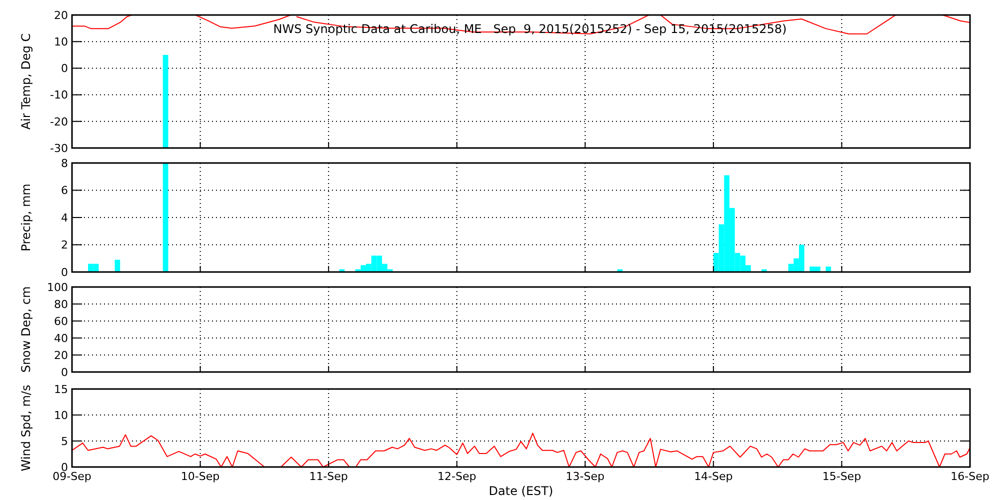 The width and height of the screenshot is (1000, 500). I want to click on y-axis-title: Snow Dep, cm, so click(26, 329).